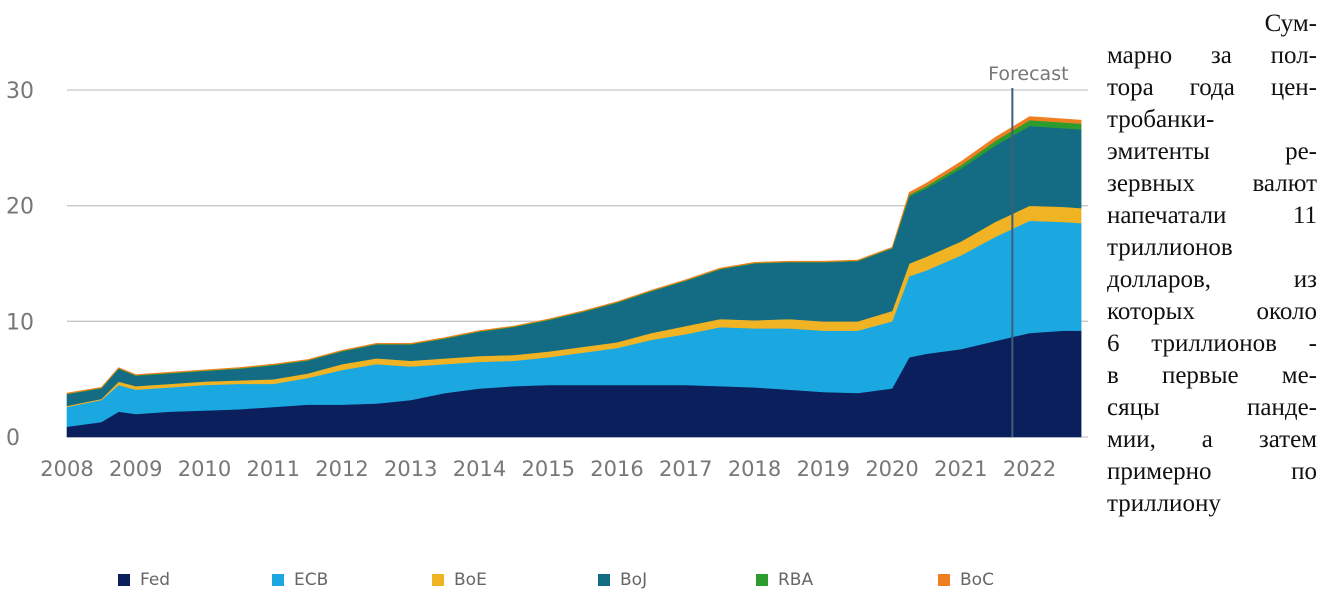  I want to click on side-text-word: триллионов, so click(1214, 343).